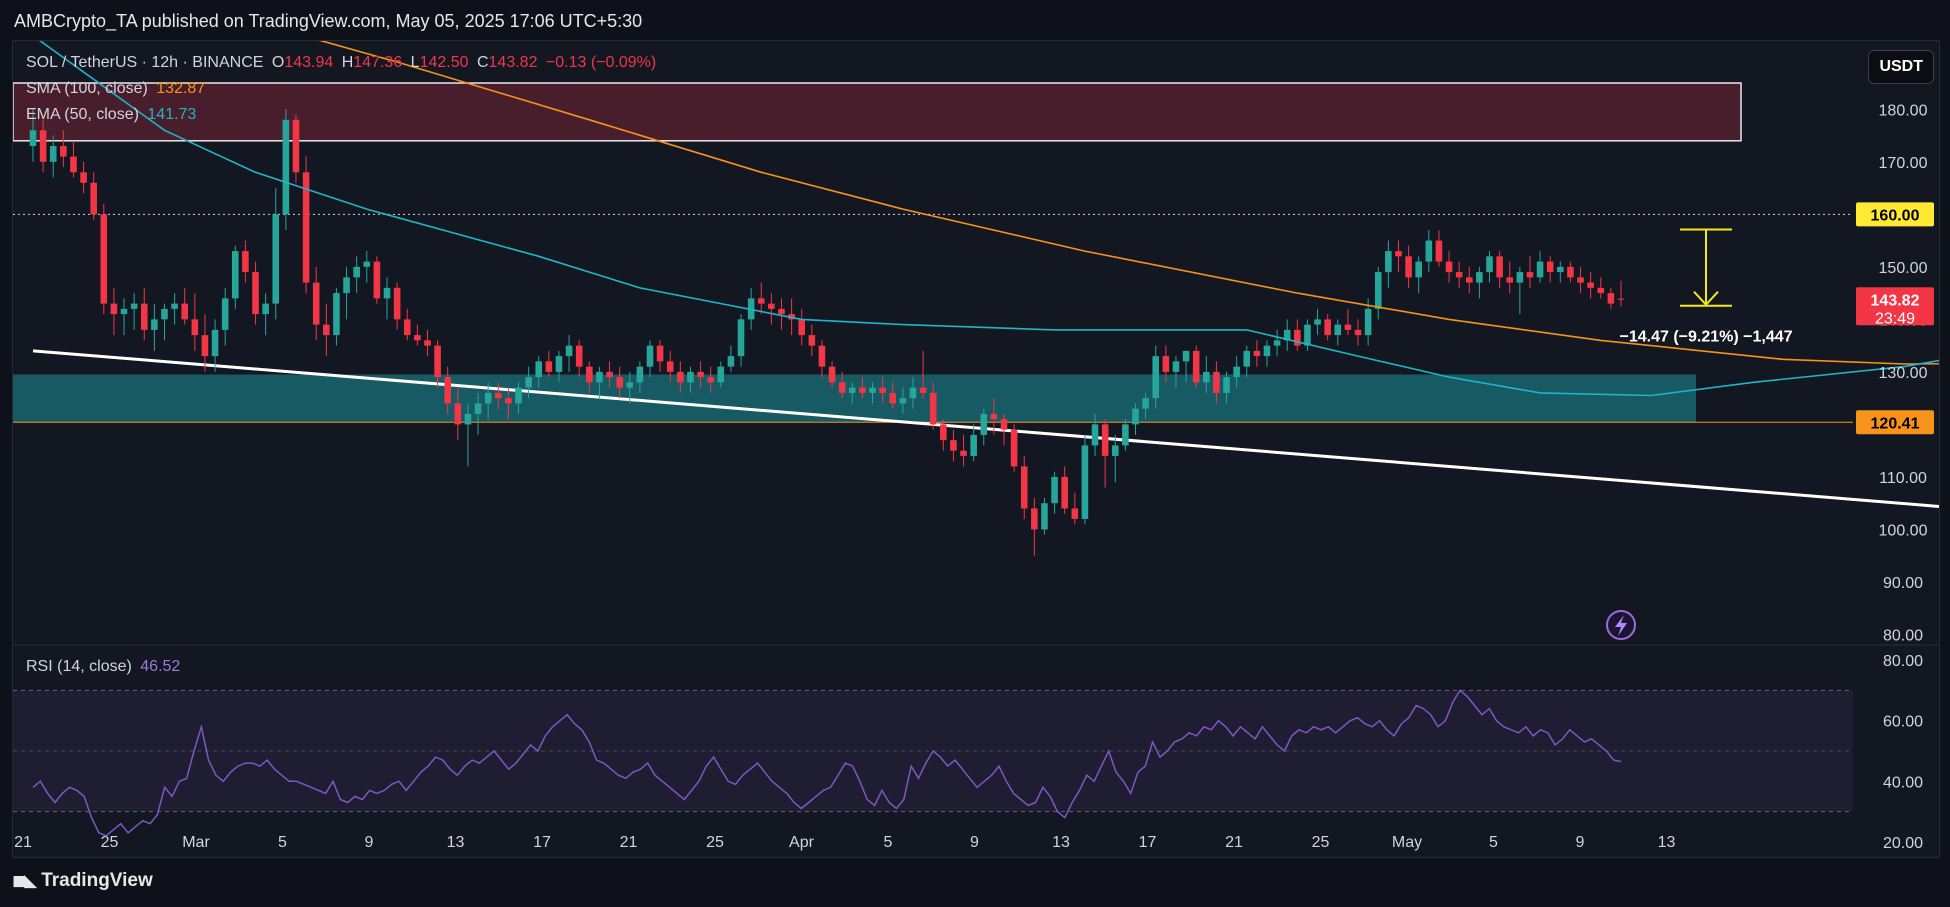 The height and width of the screenshot is (907, 1950). I want to click on footer-logo: ◼◣ TradingView, so click(82, 881).